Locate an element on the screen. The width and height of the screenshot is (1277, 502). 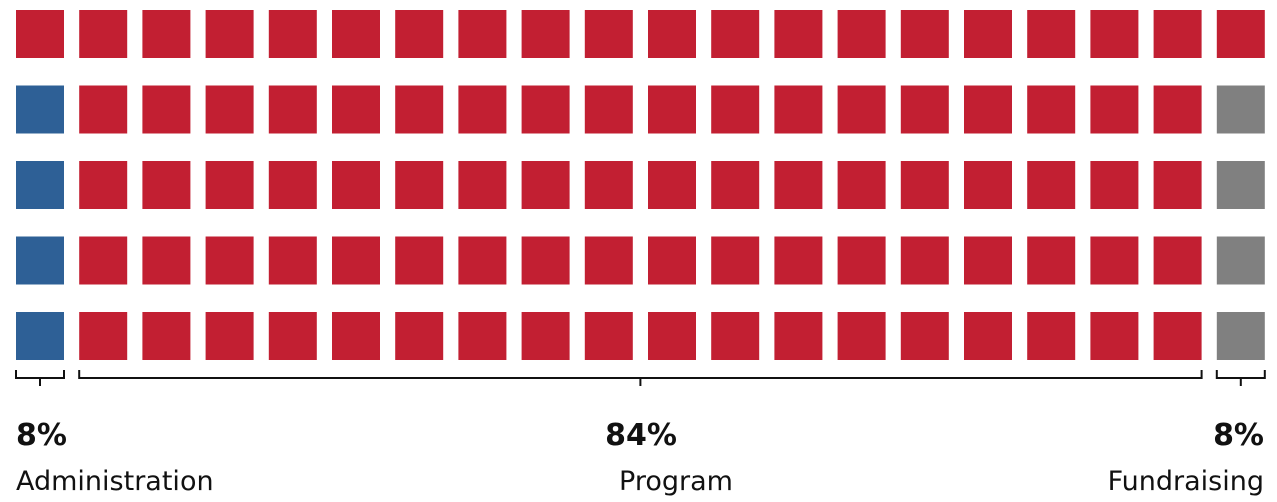
program-percent-label: 84% is located at coordinates (641, 435).